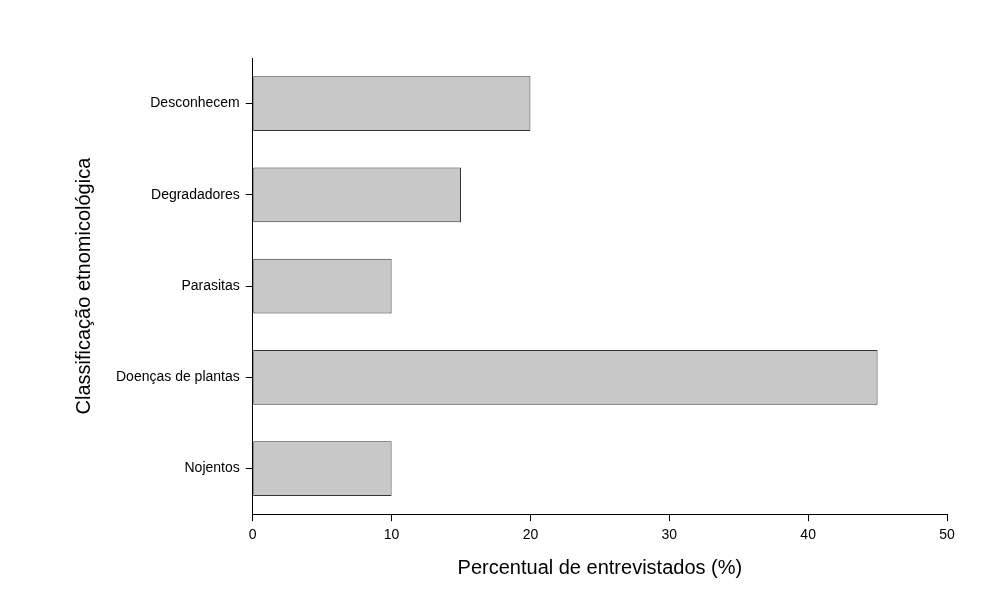 The height and width of the screenshot is (602, 1005). What do you see at coordinates (212, 467) in the screenshot?
I see `y-tick-label: Nojentos` at bounding box center [212, 467].